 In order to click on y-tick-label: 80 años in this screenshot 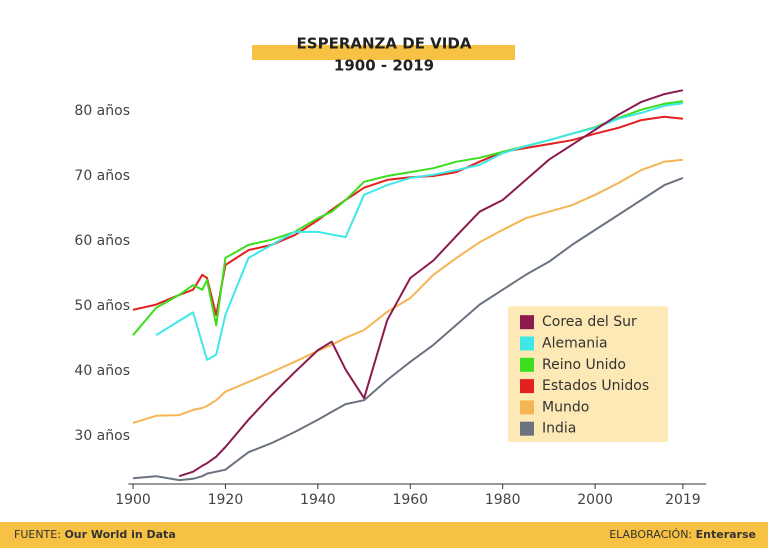, I will do `click(102, 111)`.